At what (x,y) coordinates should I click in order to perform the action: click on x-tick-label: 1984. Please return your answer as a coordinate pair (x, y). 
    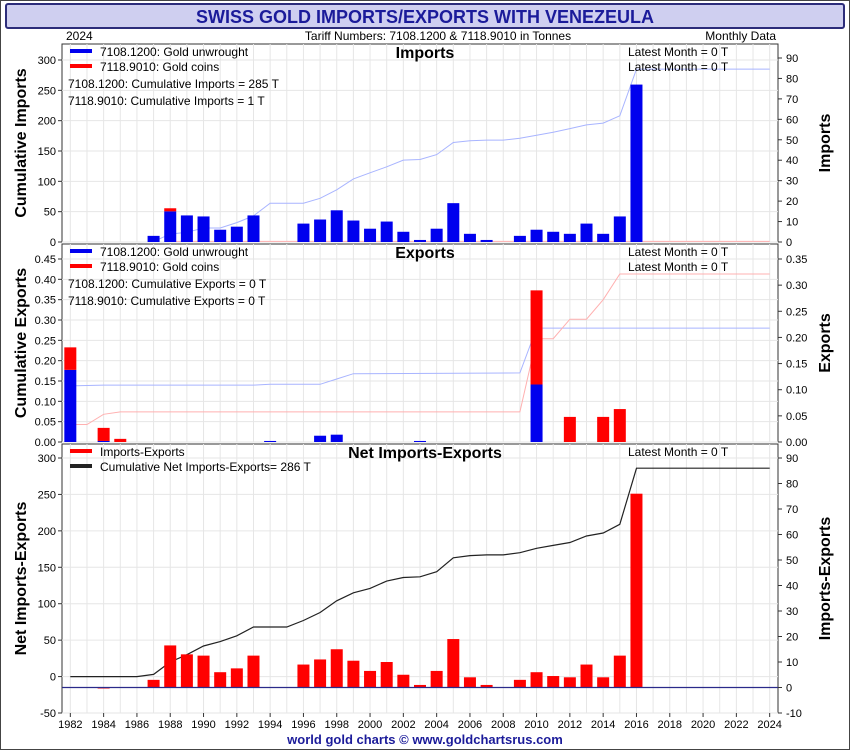
    Looking at the image, I should click on (103, 725).